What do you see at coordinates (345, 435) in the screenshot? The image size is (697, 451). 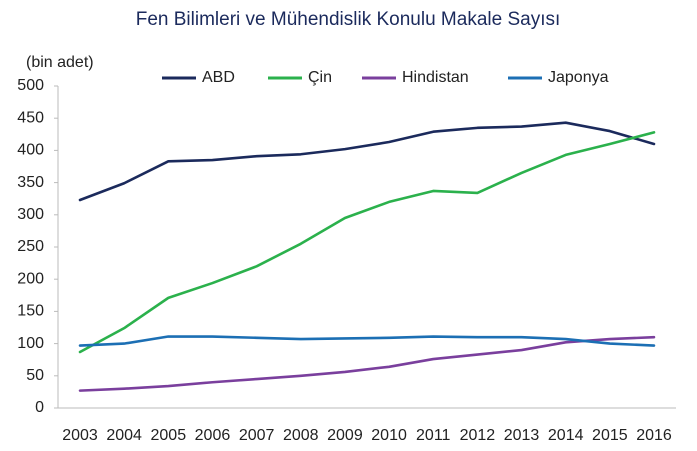 I see `x-tick-label: 2009` at bounding box center [345, 435].